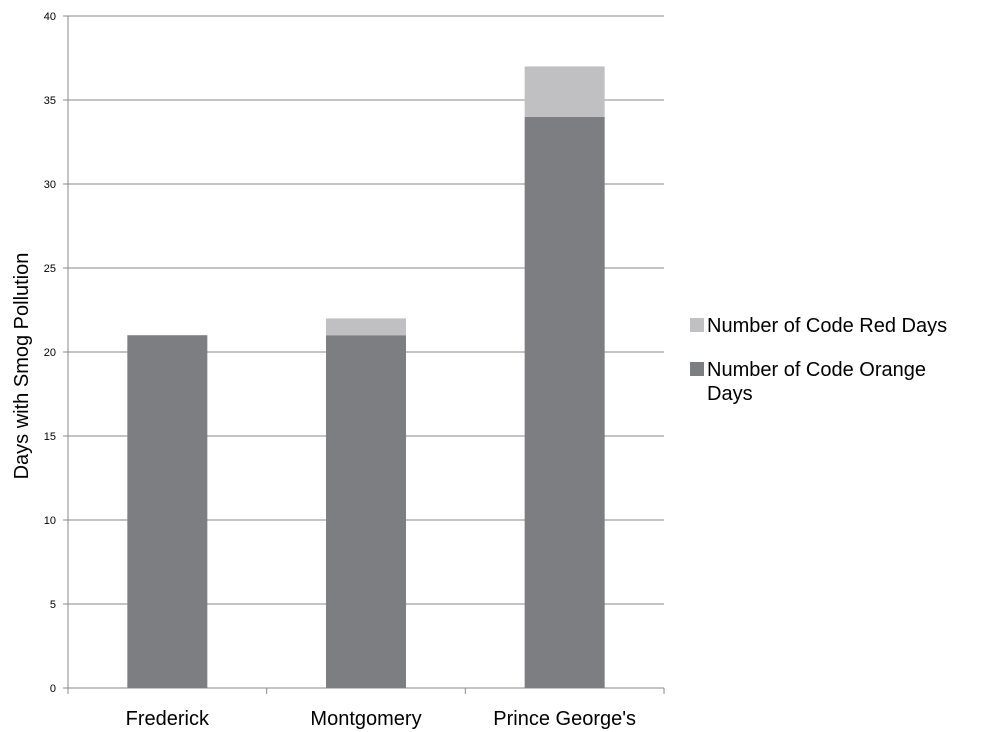 The width and height of the screenshot is (997, 732). What do you see at coordinates (697, 325) in the screenshot?
I see `legend-swatch-code-red` at bounding box center [697, 325].